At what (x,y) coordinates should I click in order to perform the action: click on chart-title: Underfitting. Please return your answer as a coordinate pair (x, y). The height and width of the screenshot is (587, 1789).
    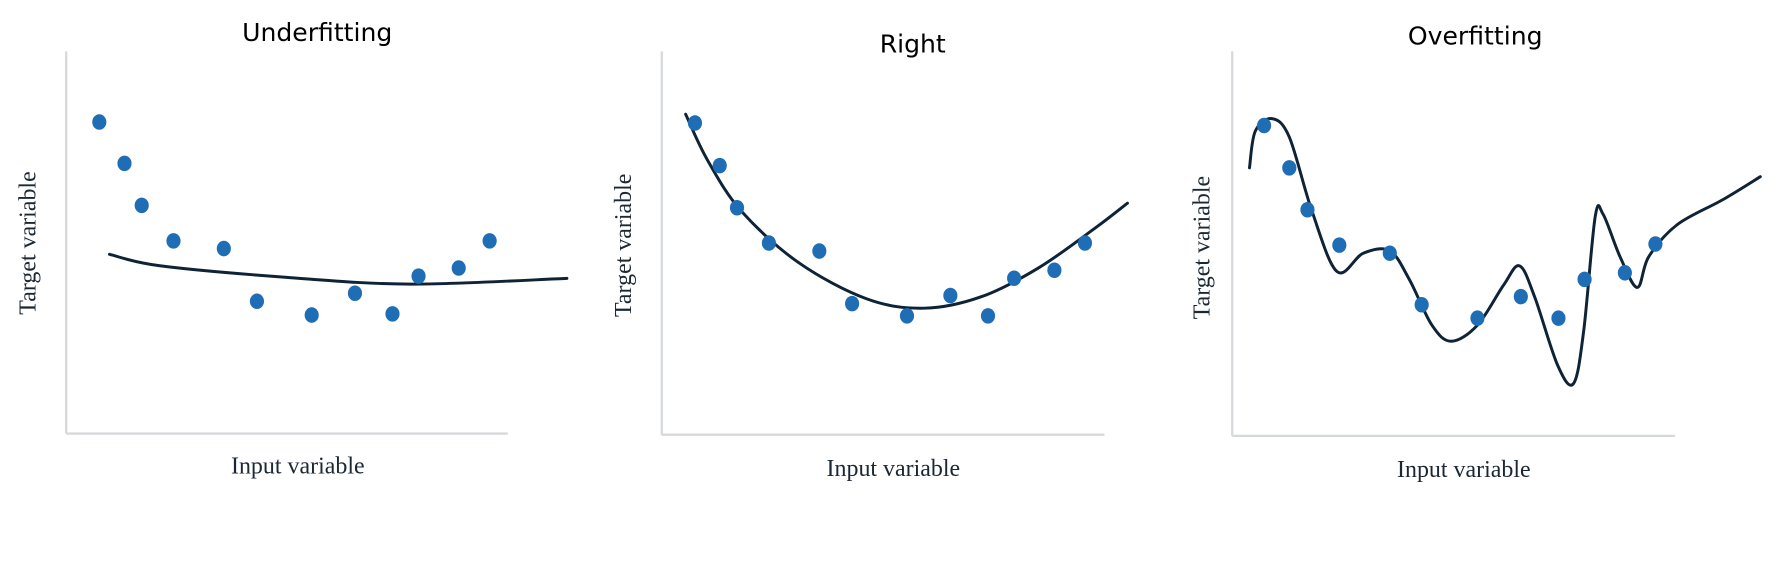
    Looking at the image, I should click on (317, 32).